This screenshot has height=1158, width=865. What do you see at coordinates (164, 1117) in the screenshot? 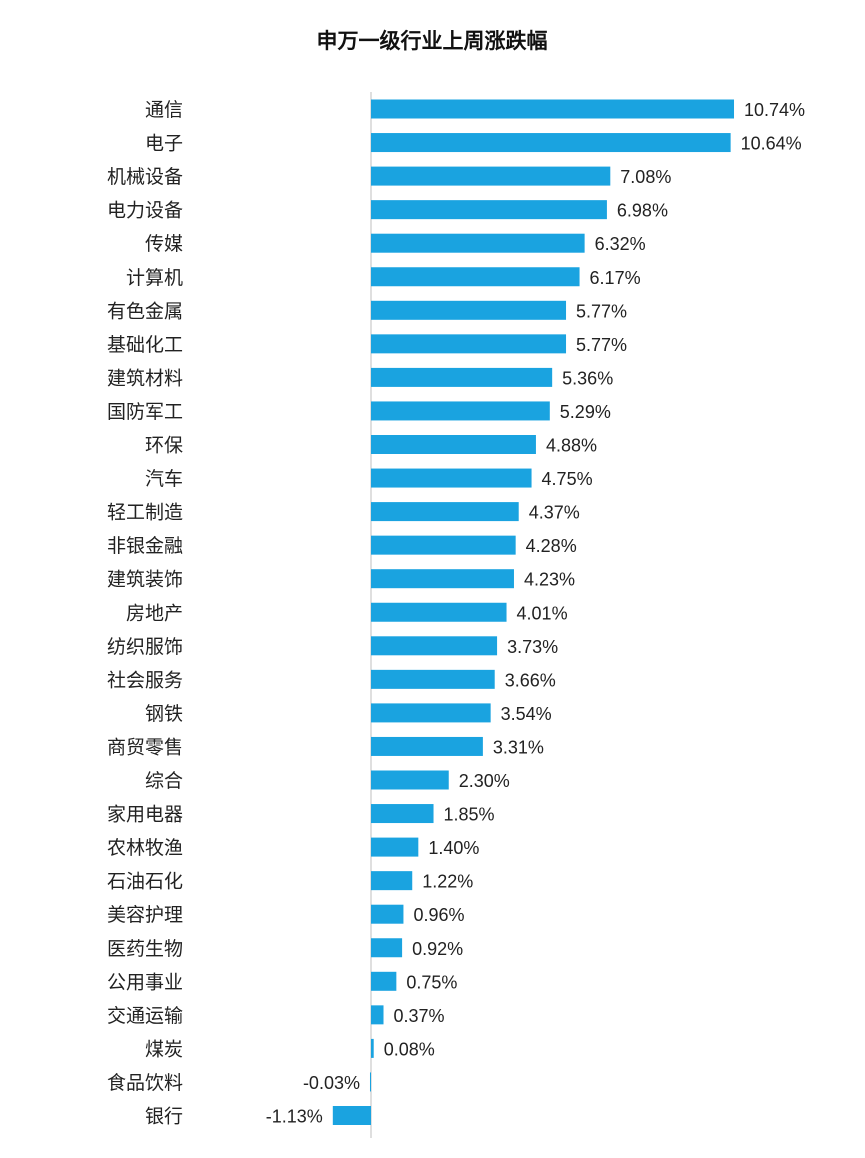
I see `category-label: 银行` at bounding box center [164, 1117].